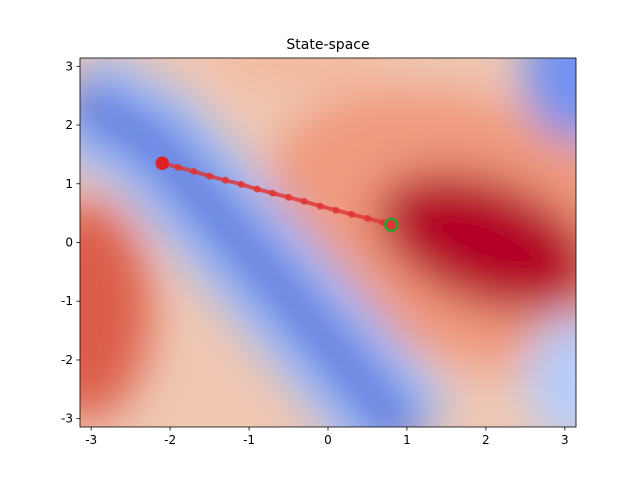  Describe the element at coordinates (69, 184) in the screenshot. I see `y-tick-label: 1` at that location.